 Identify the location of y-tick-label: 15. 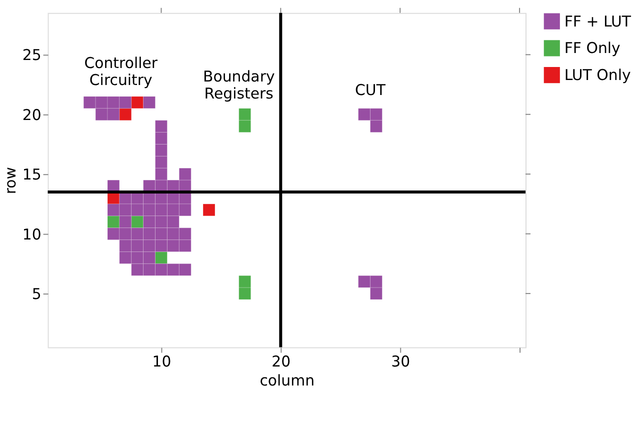
(32, 175).